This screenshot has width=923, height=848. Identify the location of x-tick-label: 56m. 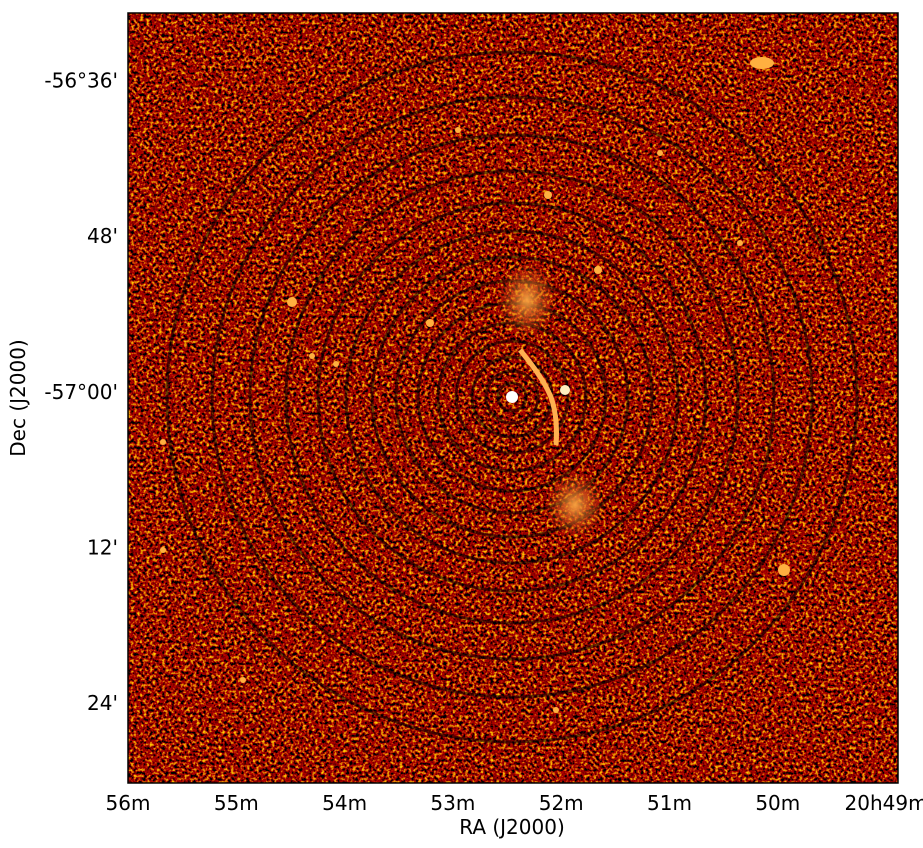
(128, 803).